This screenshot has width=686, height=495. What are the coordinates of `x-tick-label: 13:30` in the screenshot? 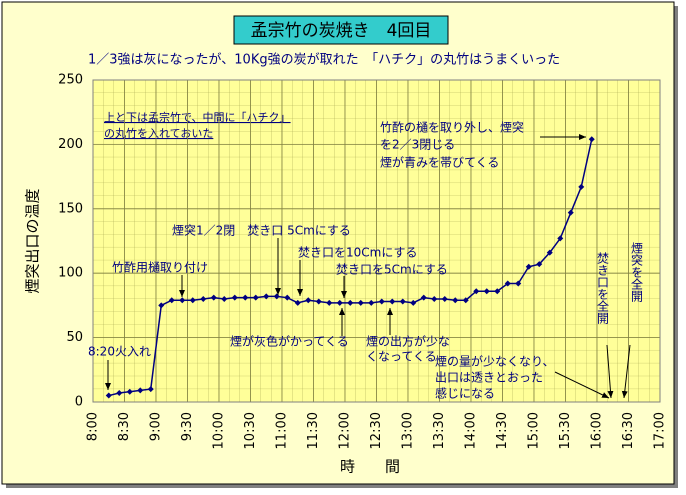 It's located at (439, 430).